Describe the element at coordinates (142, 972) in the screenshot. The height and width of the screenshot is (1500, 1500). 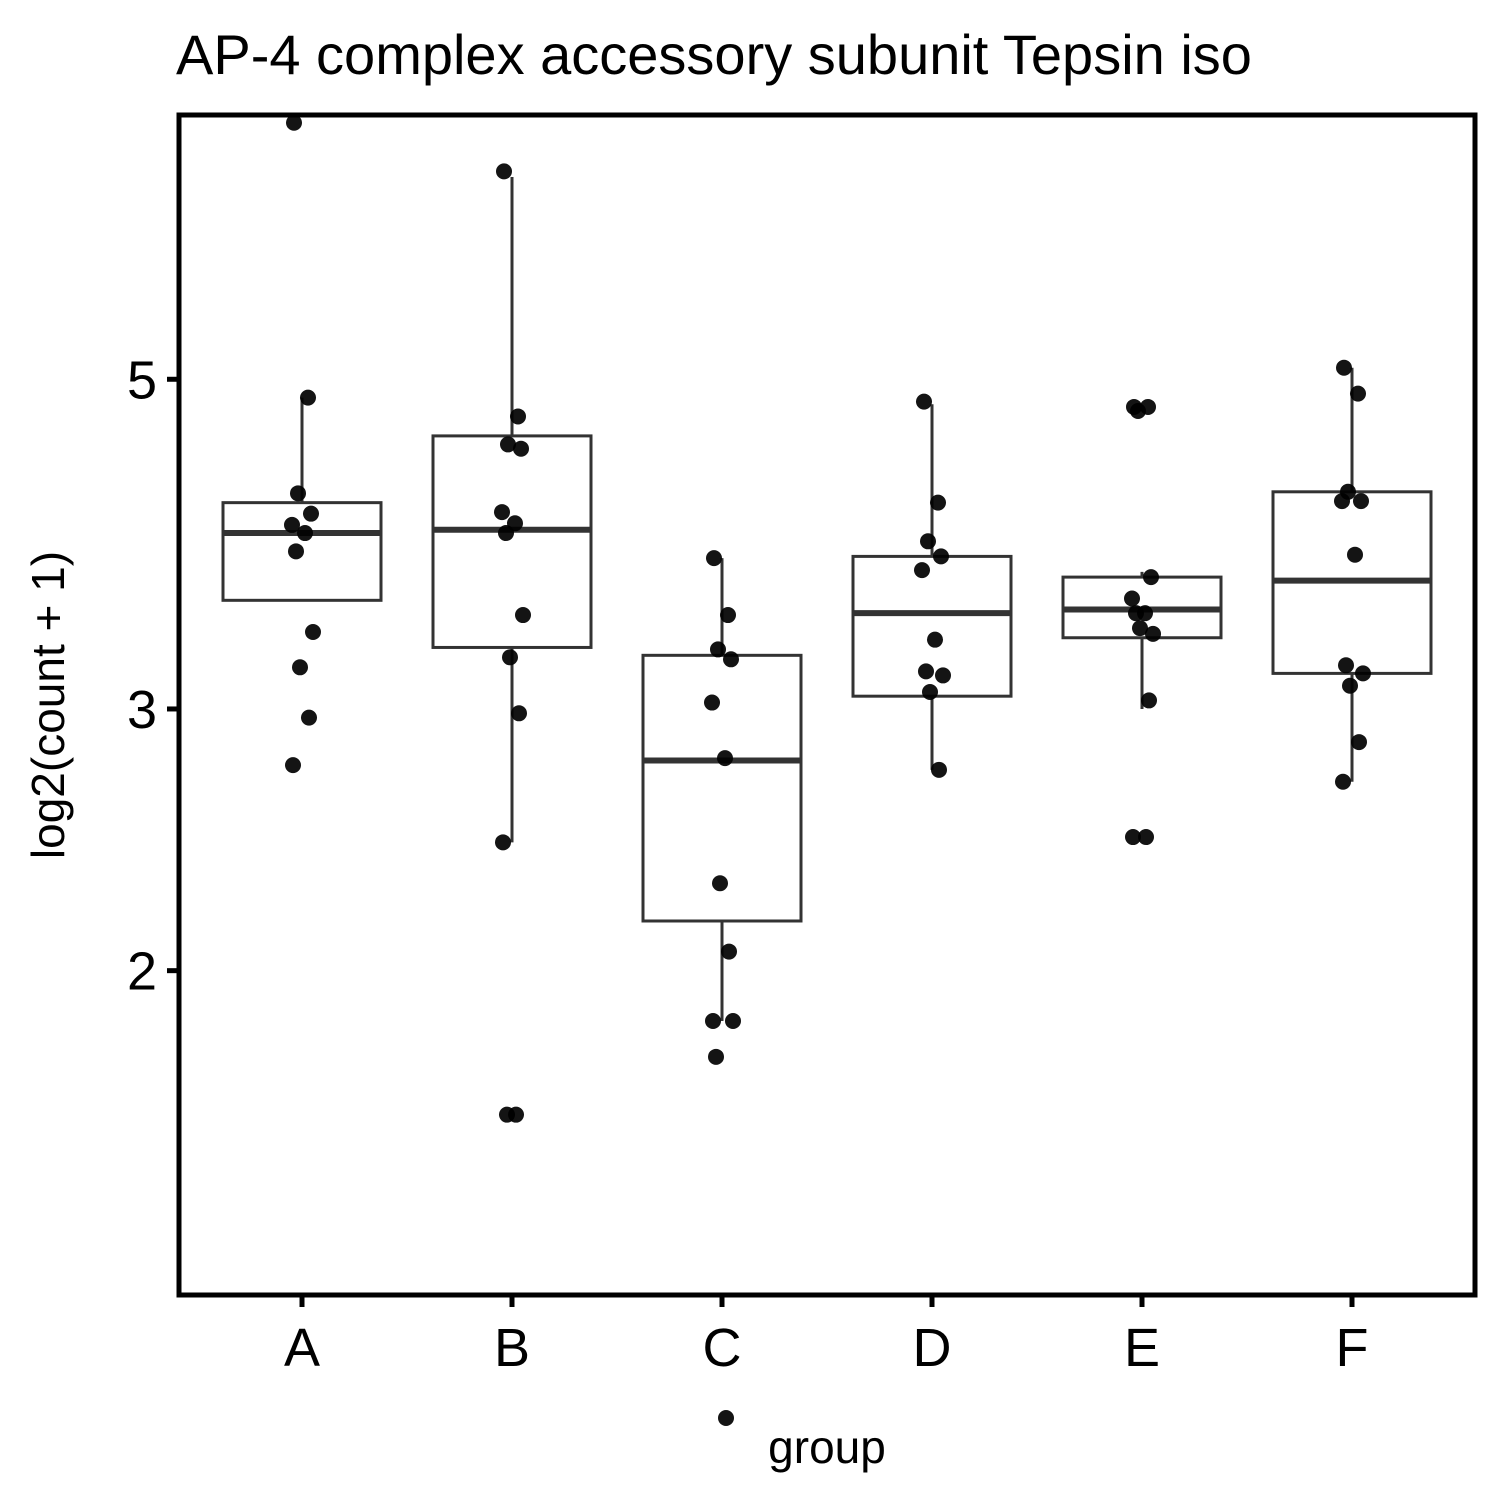
I see `y-tick-label: 2` at that location.